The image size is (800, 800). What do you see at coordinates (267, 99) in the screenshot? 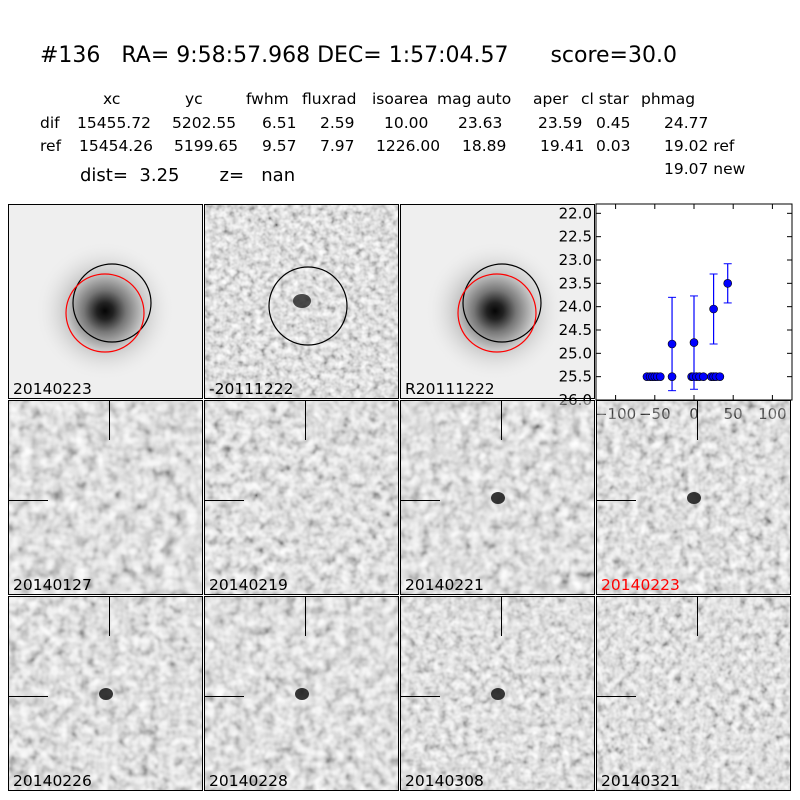
I see `col-header-fwhm: fwhm` at bounding box center [267, 99].